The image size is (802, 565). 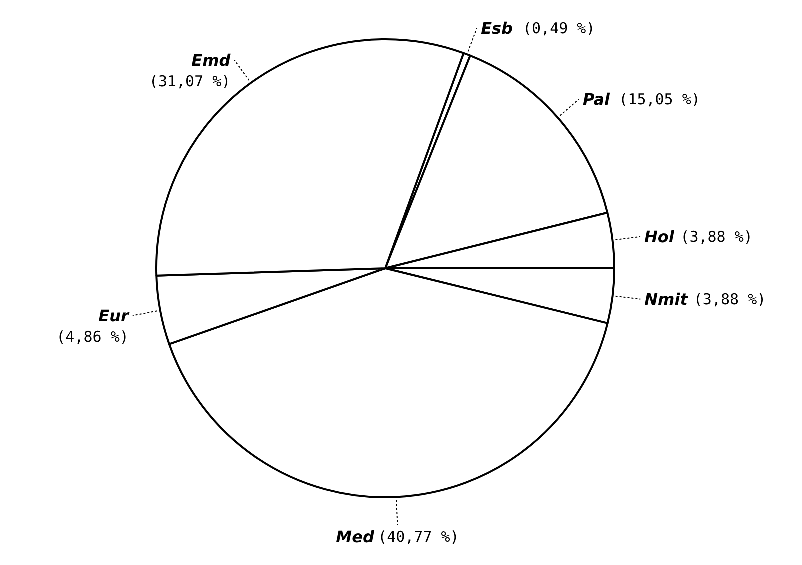 What do you see at coordinates (212, 60) in the screenshot?
I see `slice-label: Emd` at bounding box center [212, 60].